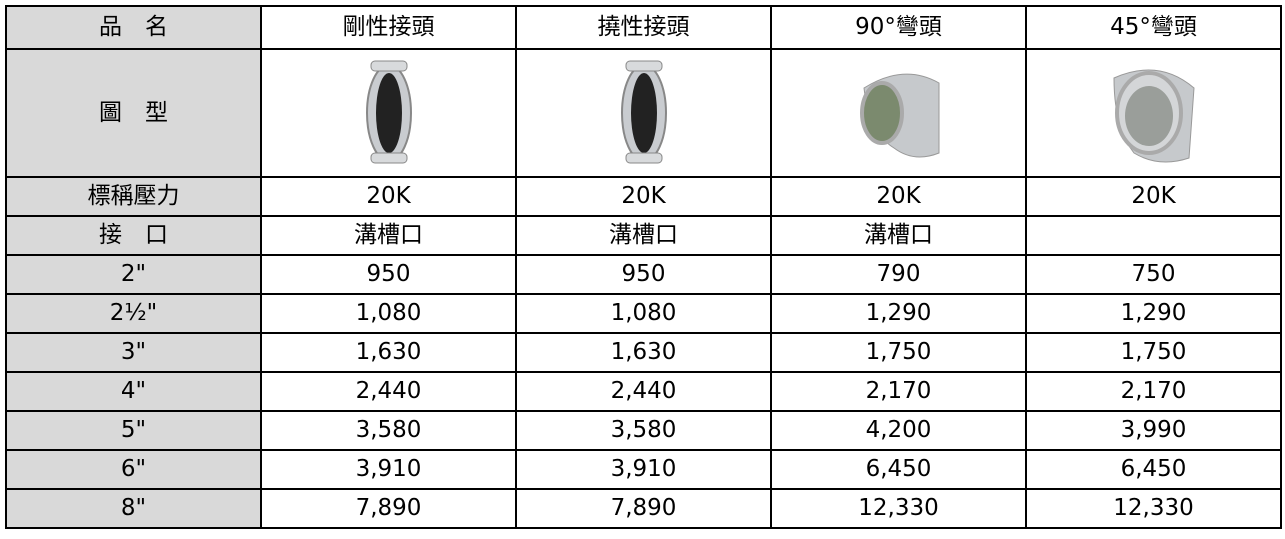 This screenshot has width=1285, height=539. What do you see at coordinates (133, 508) in the screenshot?
I see `row-label: 8"` at bounding box center [133, 508].